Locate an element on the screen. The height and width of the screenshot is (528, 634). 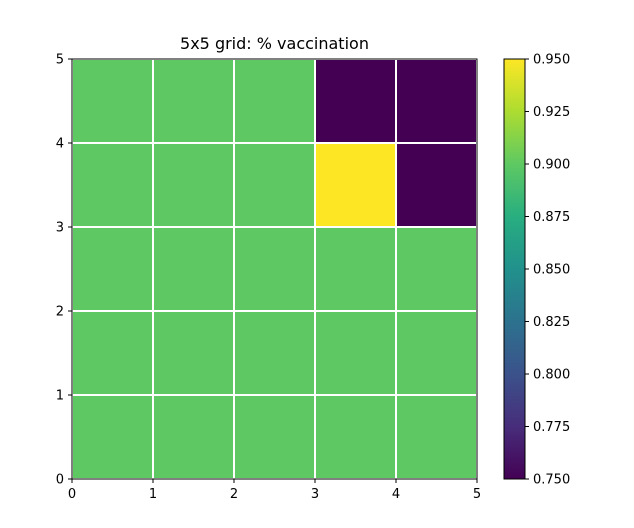
x-tick-label: 4 is located at coordinates (396, 494).